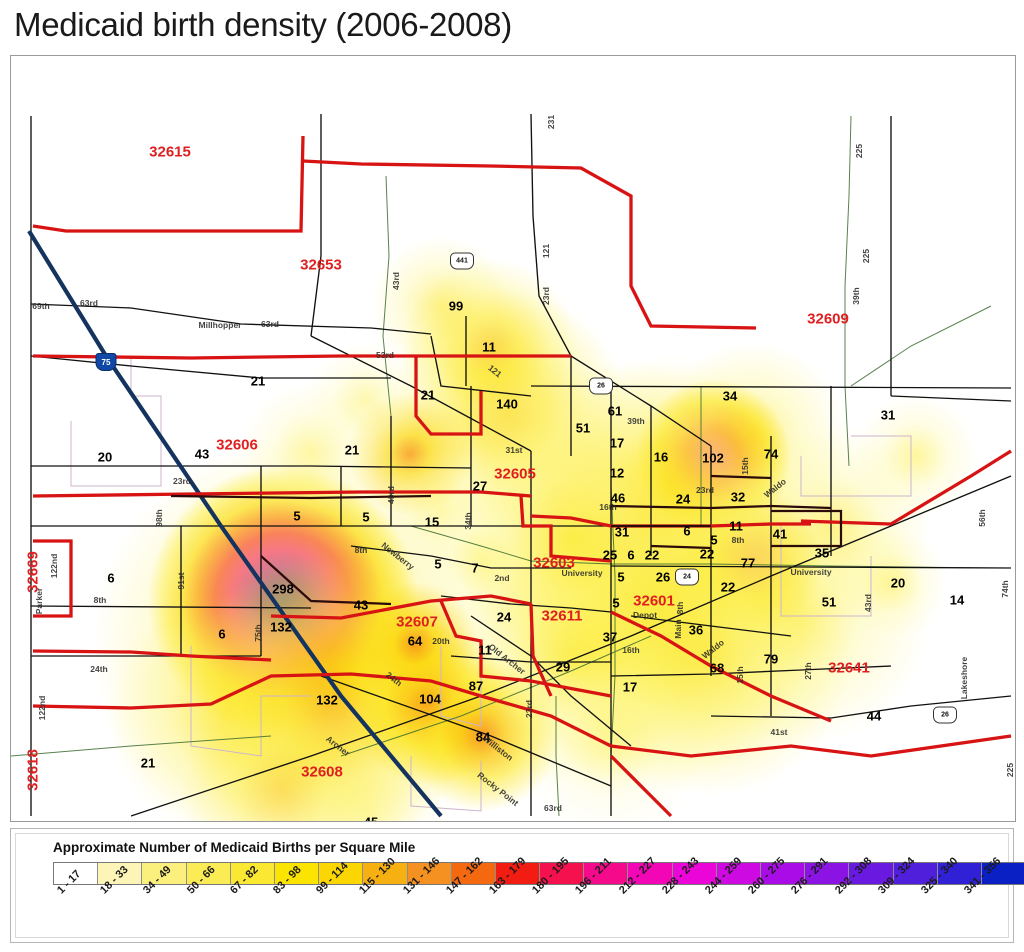 The image size is (1024, 952). Describe the element at coordinates (263, 24) in the screenshot. I see `page-title: Medicaid birth density (2006-2008)` at that location.